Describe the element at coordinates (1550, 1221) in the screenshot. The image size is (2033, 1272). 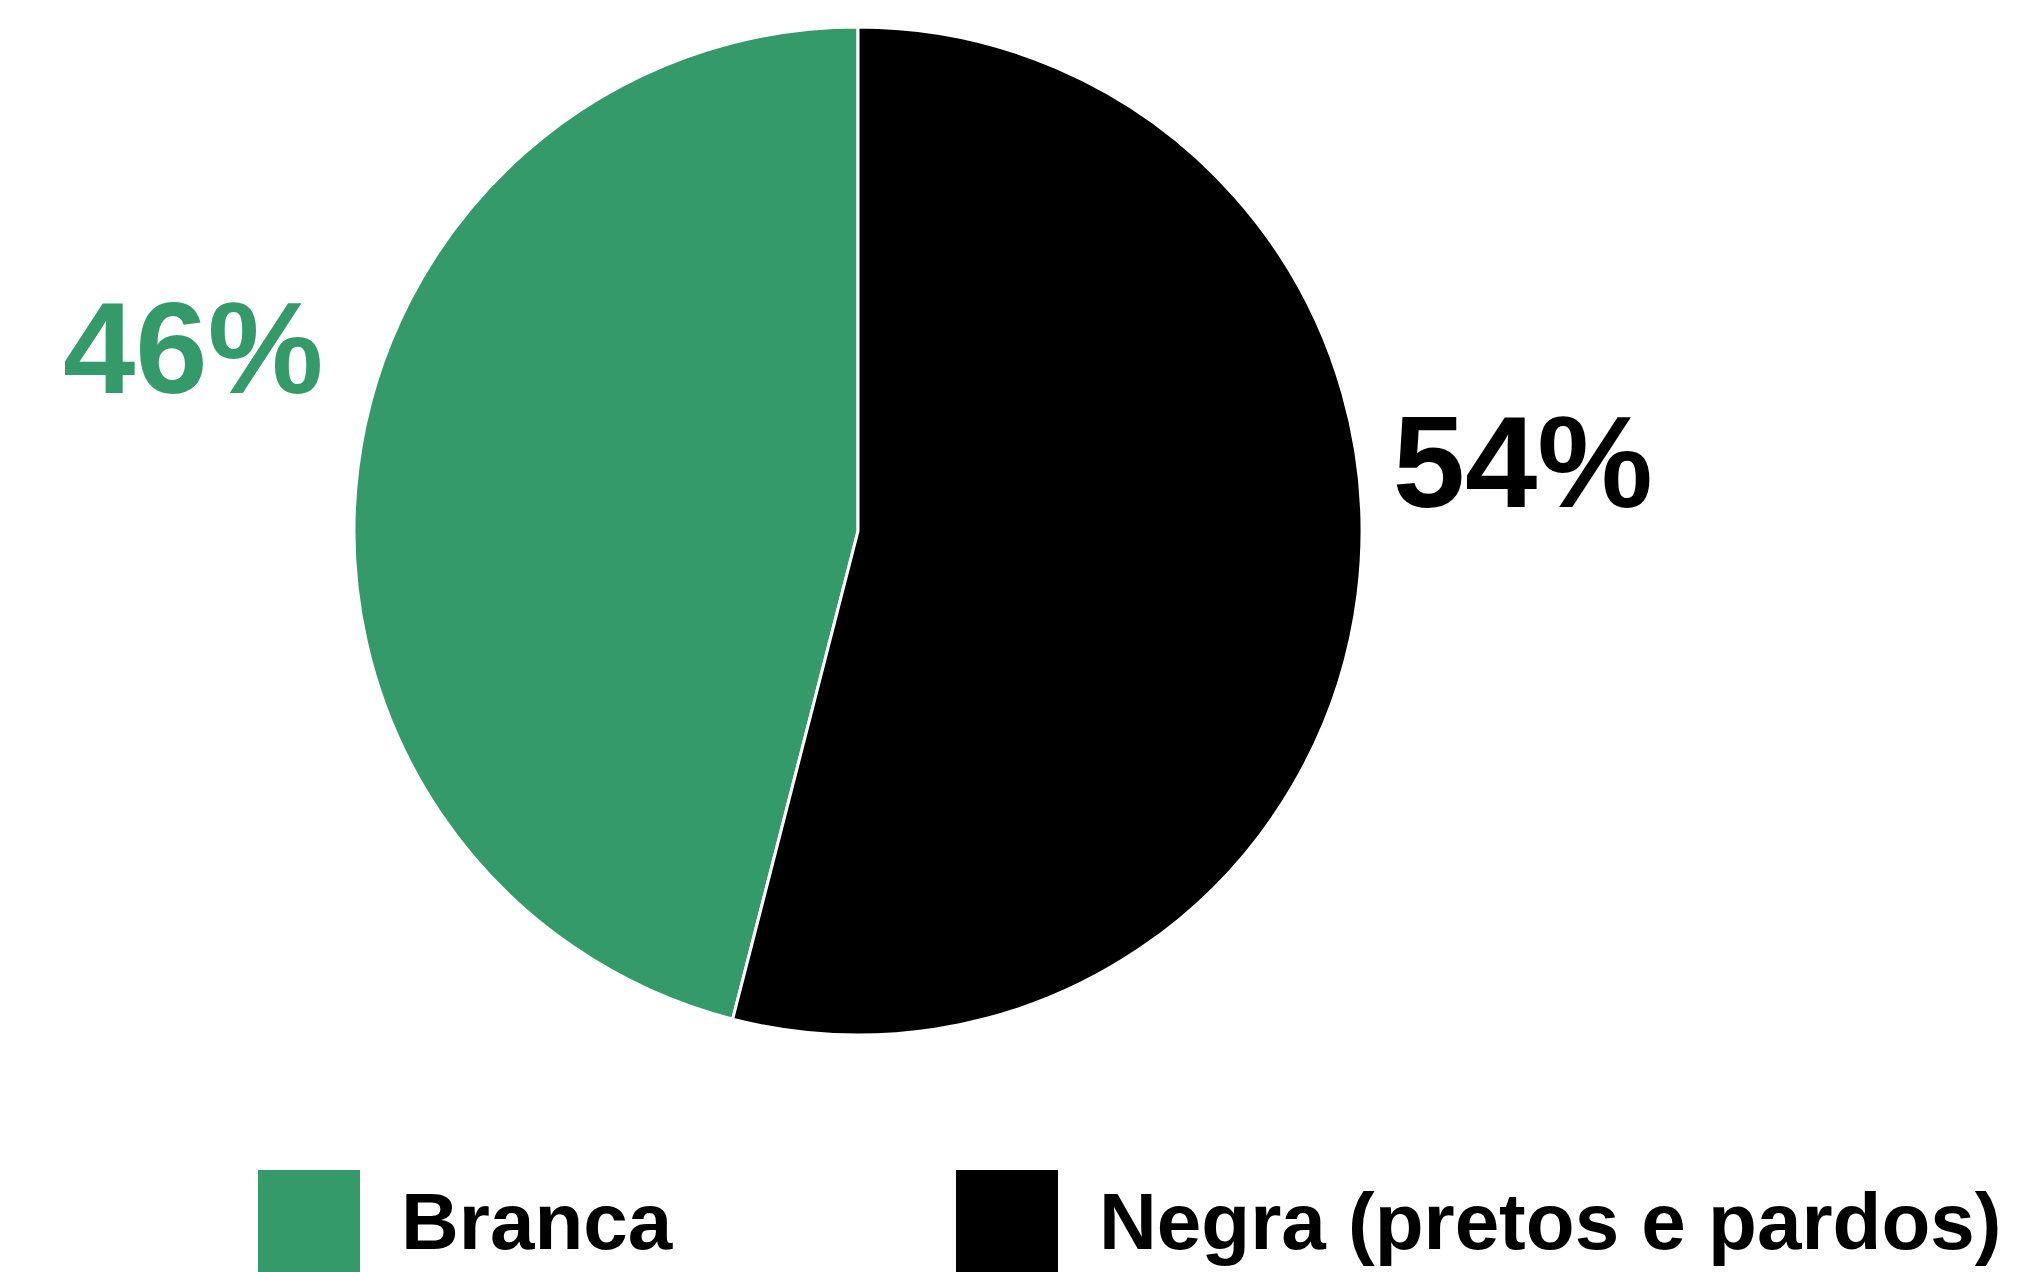
I see `legend-label: Negra (pretos e pardos)` at that location.